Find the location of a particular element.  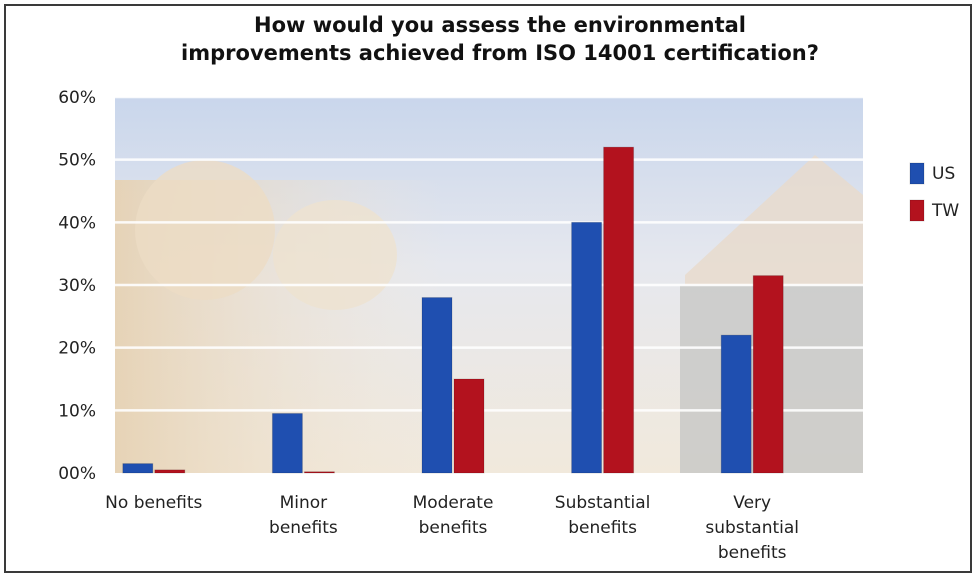

category-label: Moderate benefits is located at coordinates (453, 515).